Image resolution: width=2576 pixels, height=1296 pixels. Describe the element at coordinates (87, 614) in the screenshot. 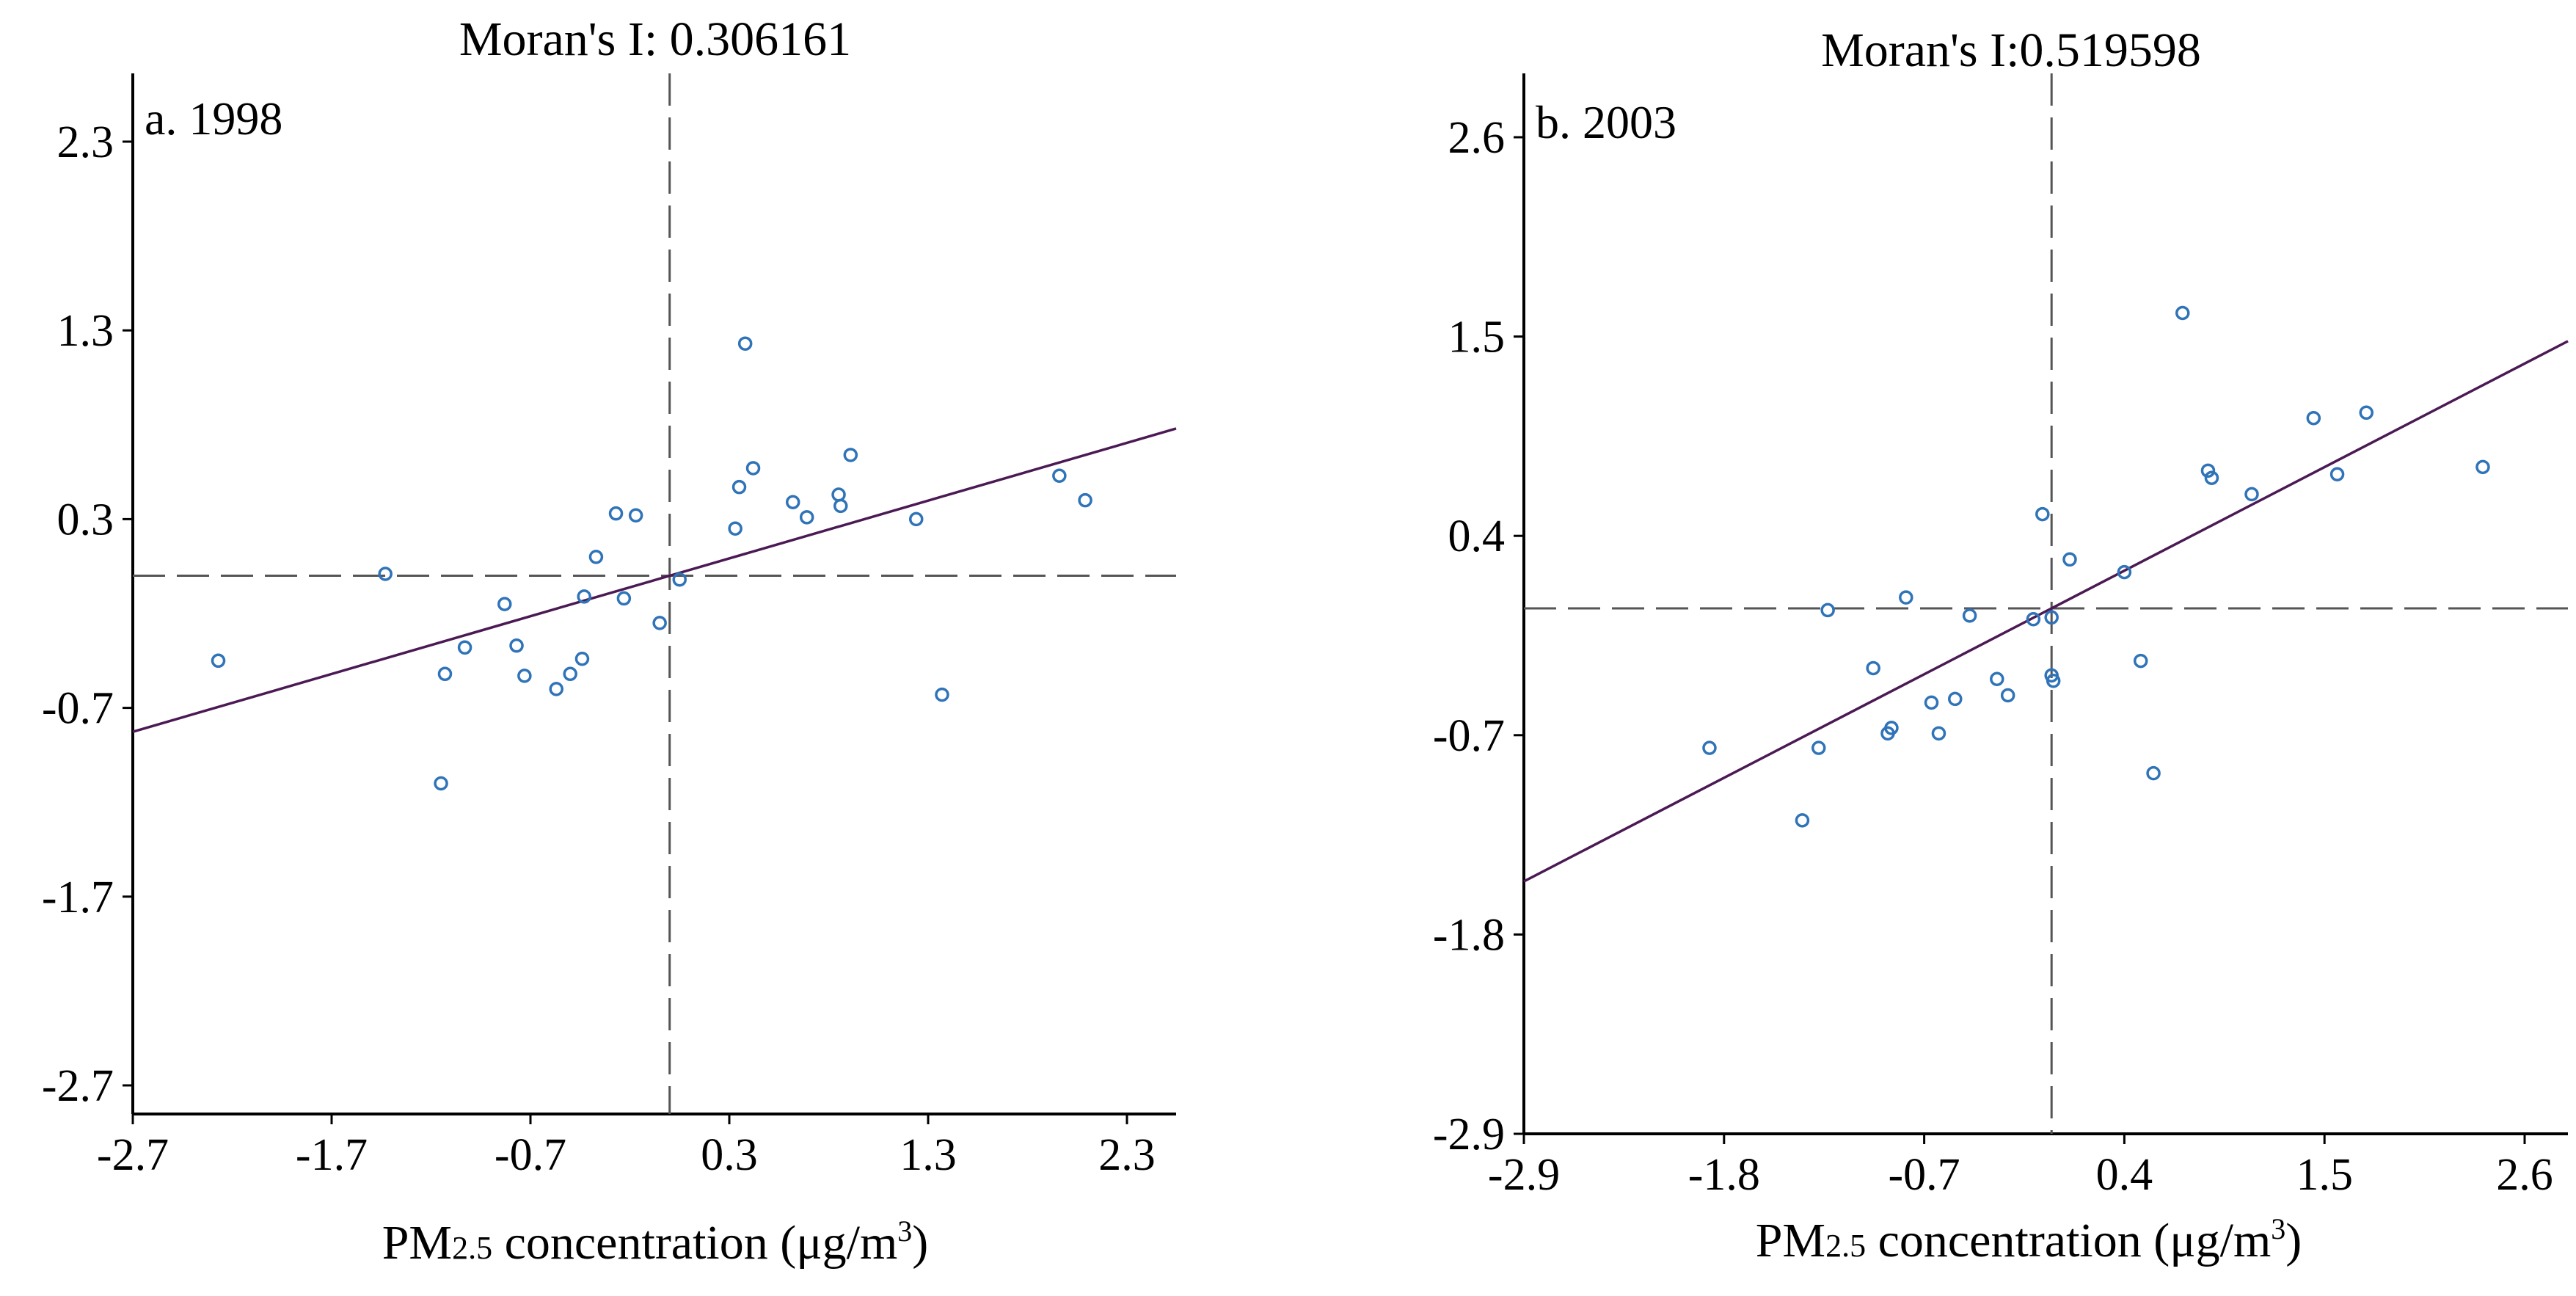

I see `panel-a-y-ticks: 2.3 1.3 0.3 -0.7 -1.7 -2.7` at that location.